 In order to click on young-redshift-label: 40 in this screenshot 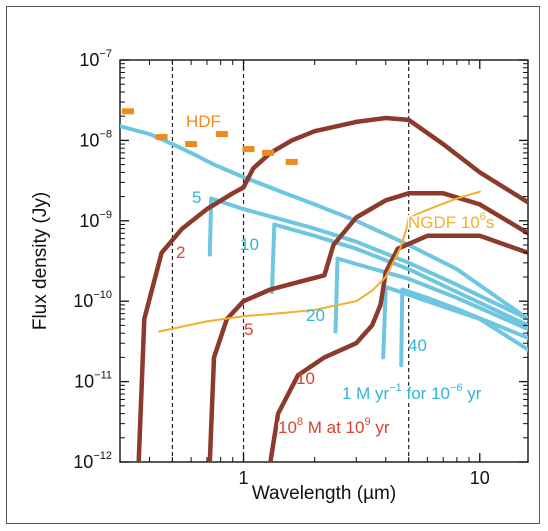, I will do `click(417, 345)`.